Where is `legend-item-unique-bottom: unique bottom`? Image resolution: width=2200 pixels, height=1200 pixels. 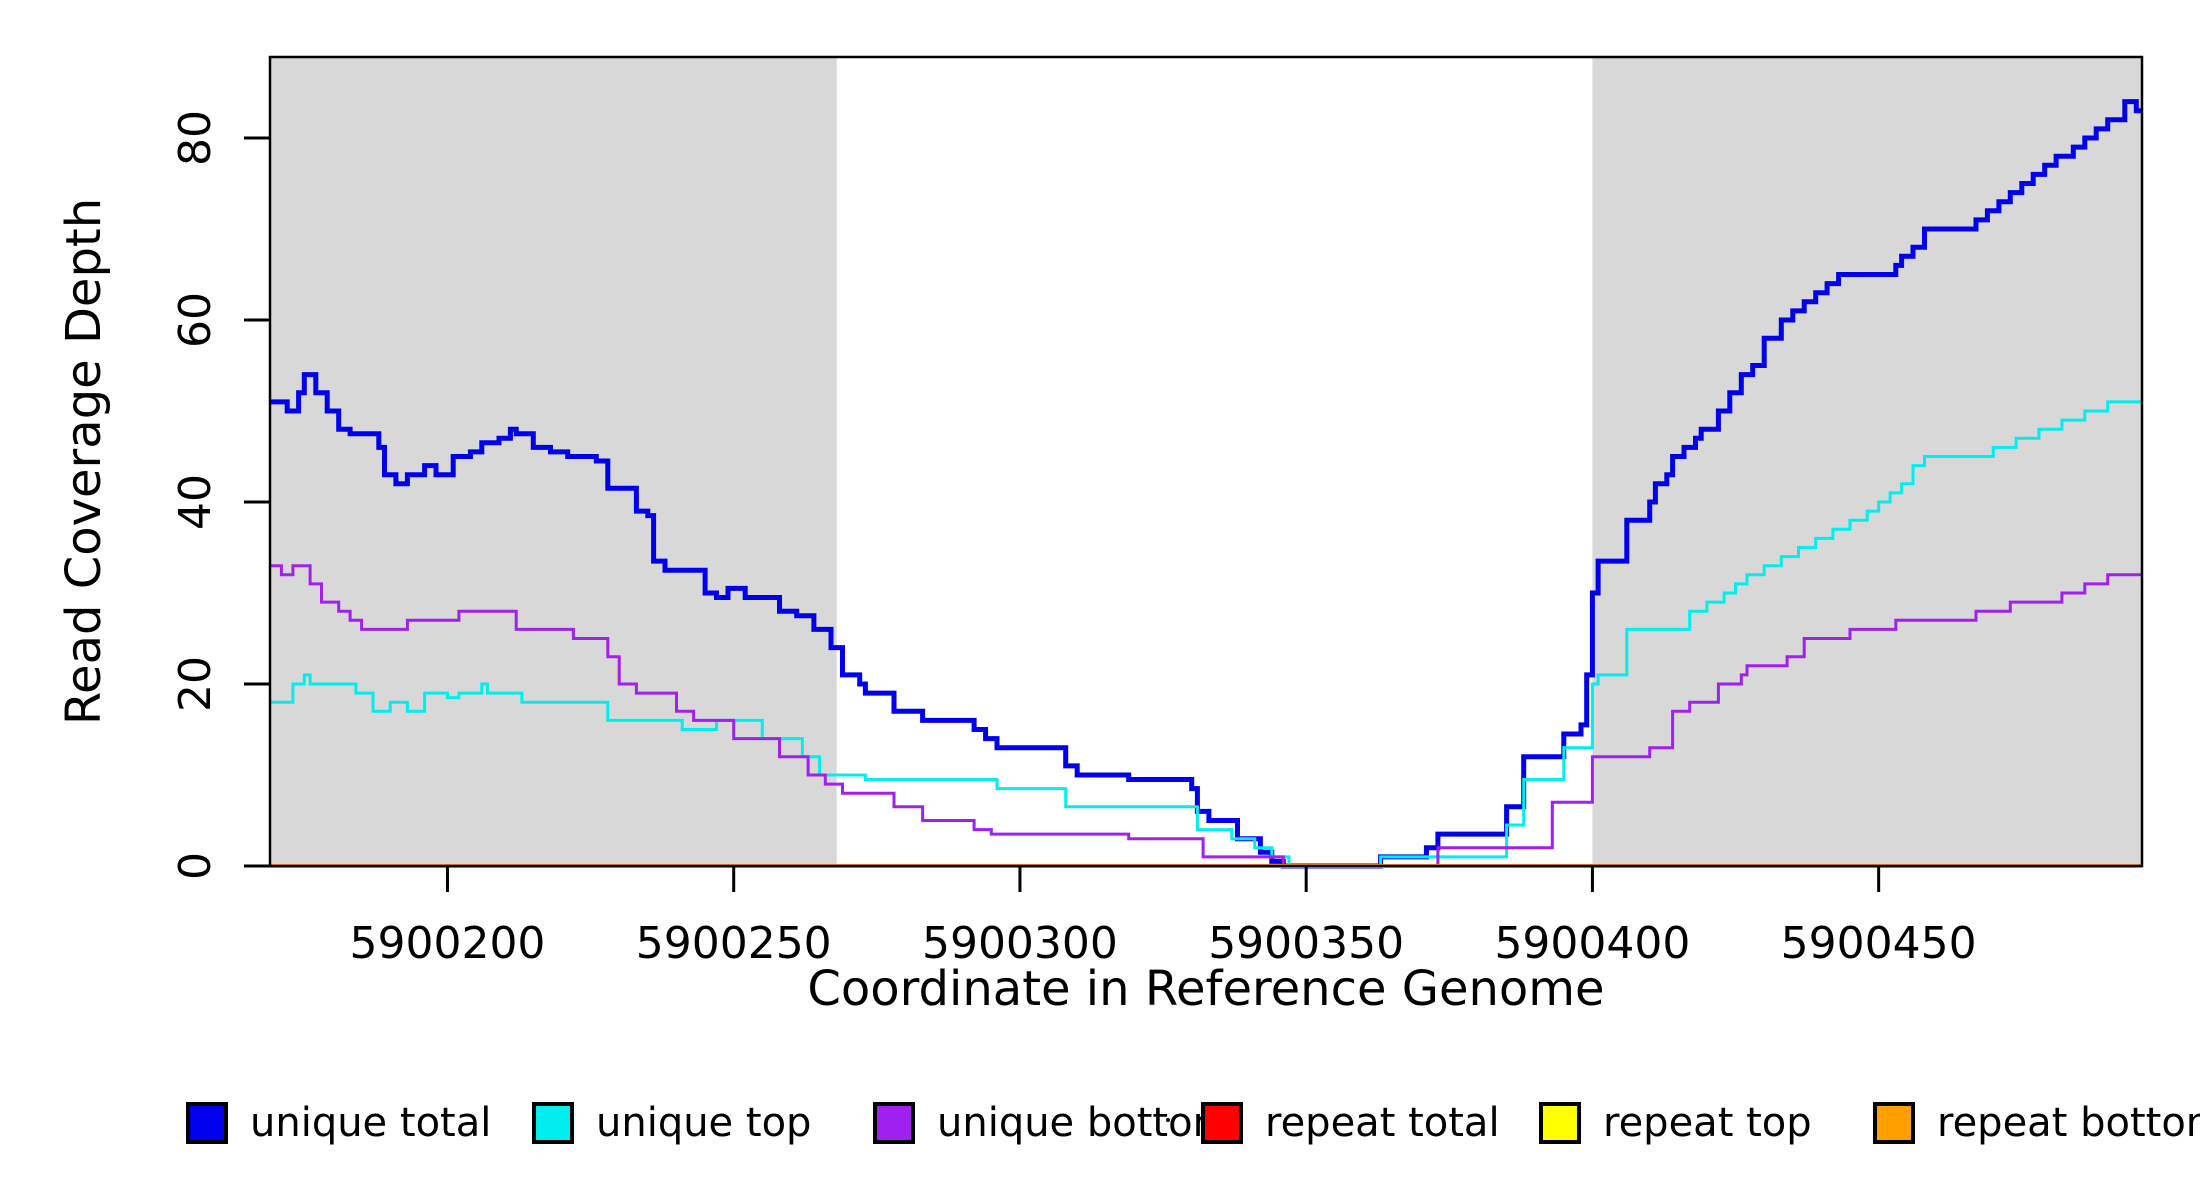
legend-item-unique-bottom: unique bottom is located at coordinates (1052, 1123).